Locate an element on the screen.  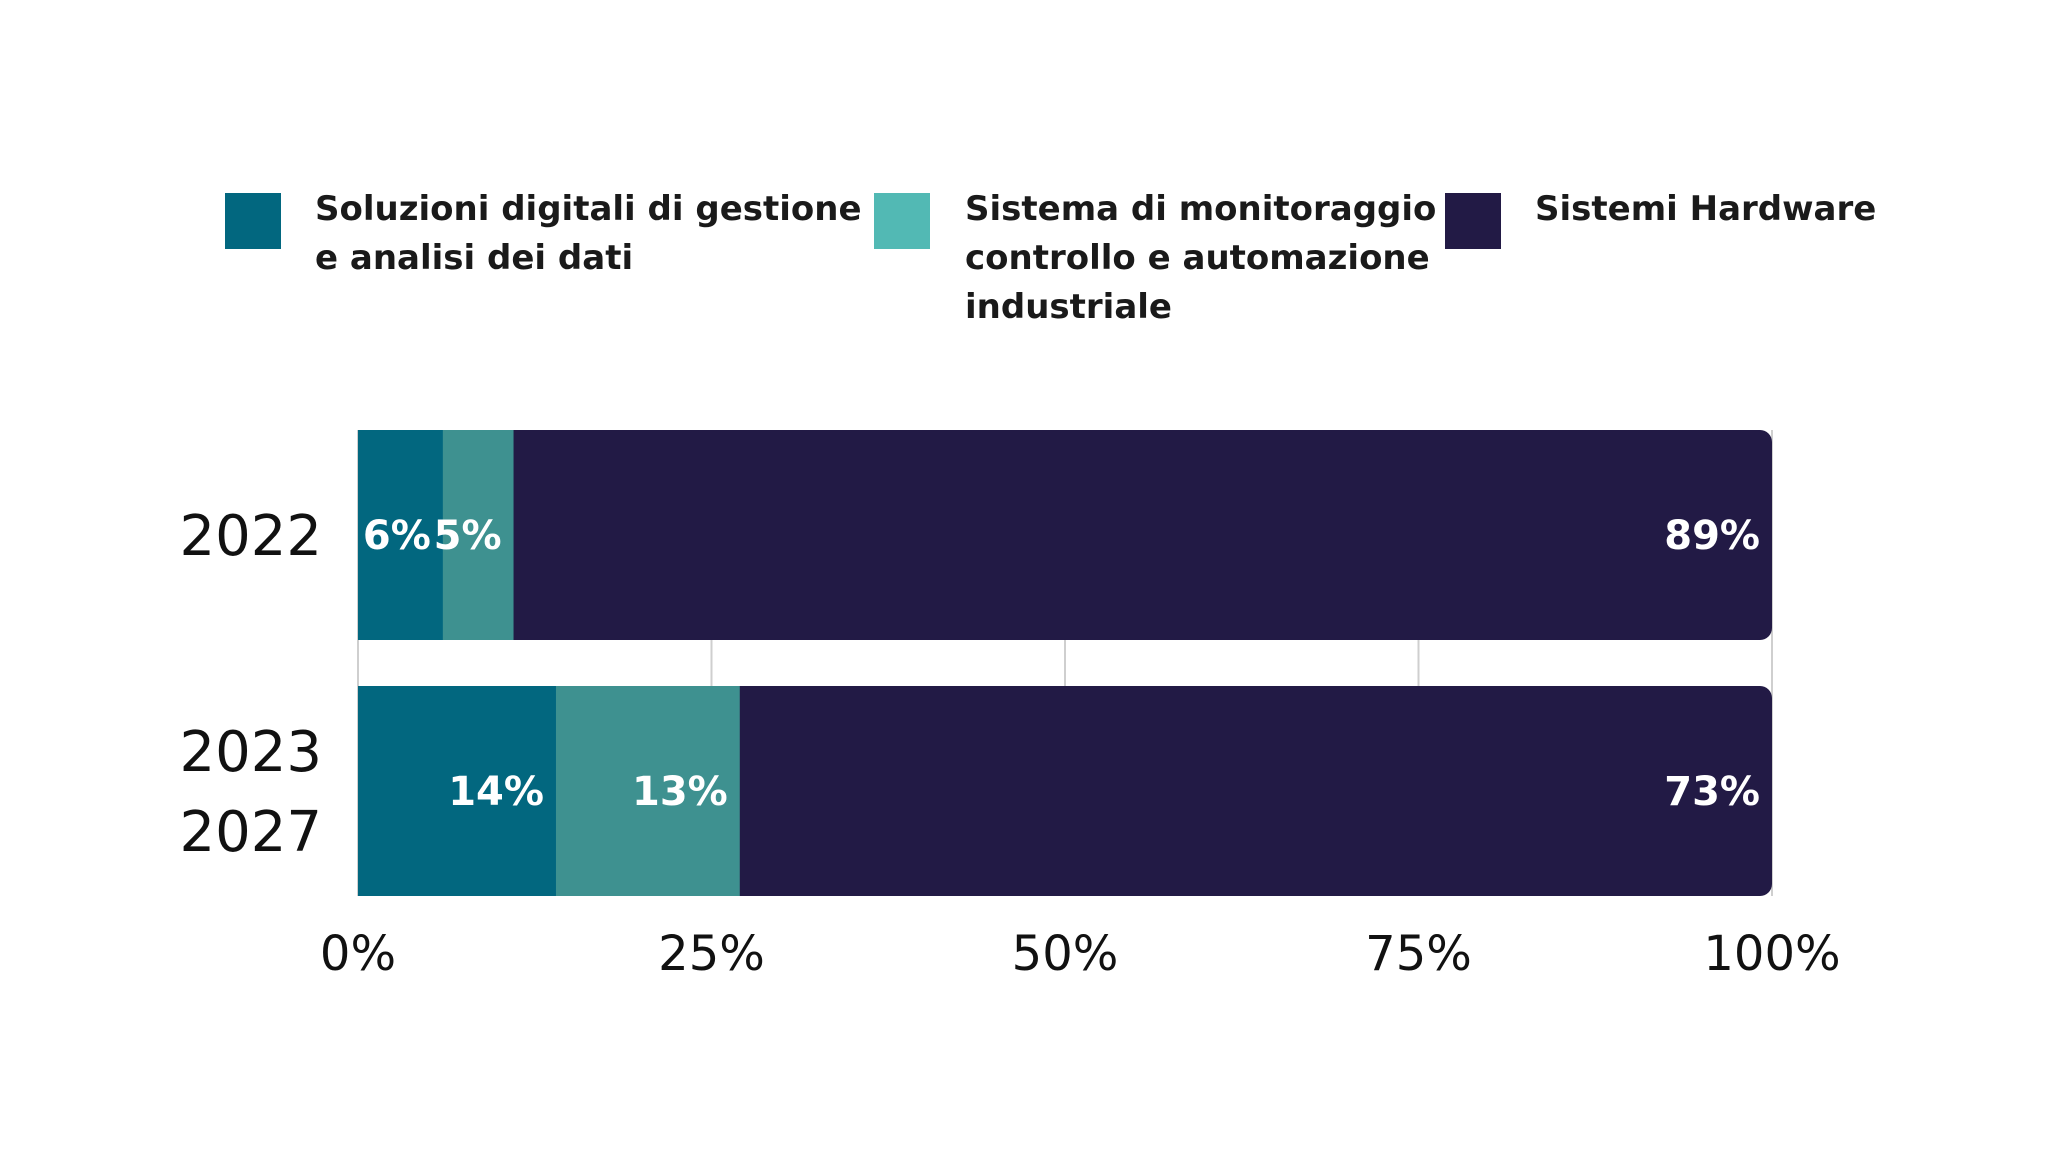
x-tick-label-75: 75% is located at coordinates (1418, 954).